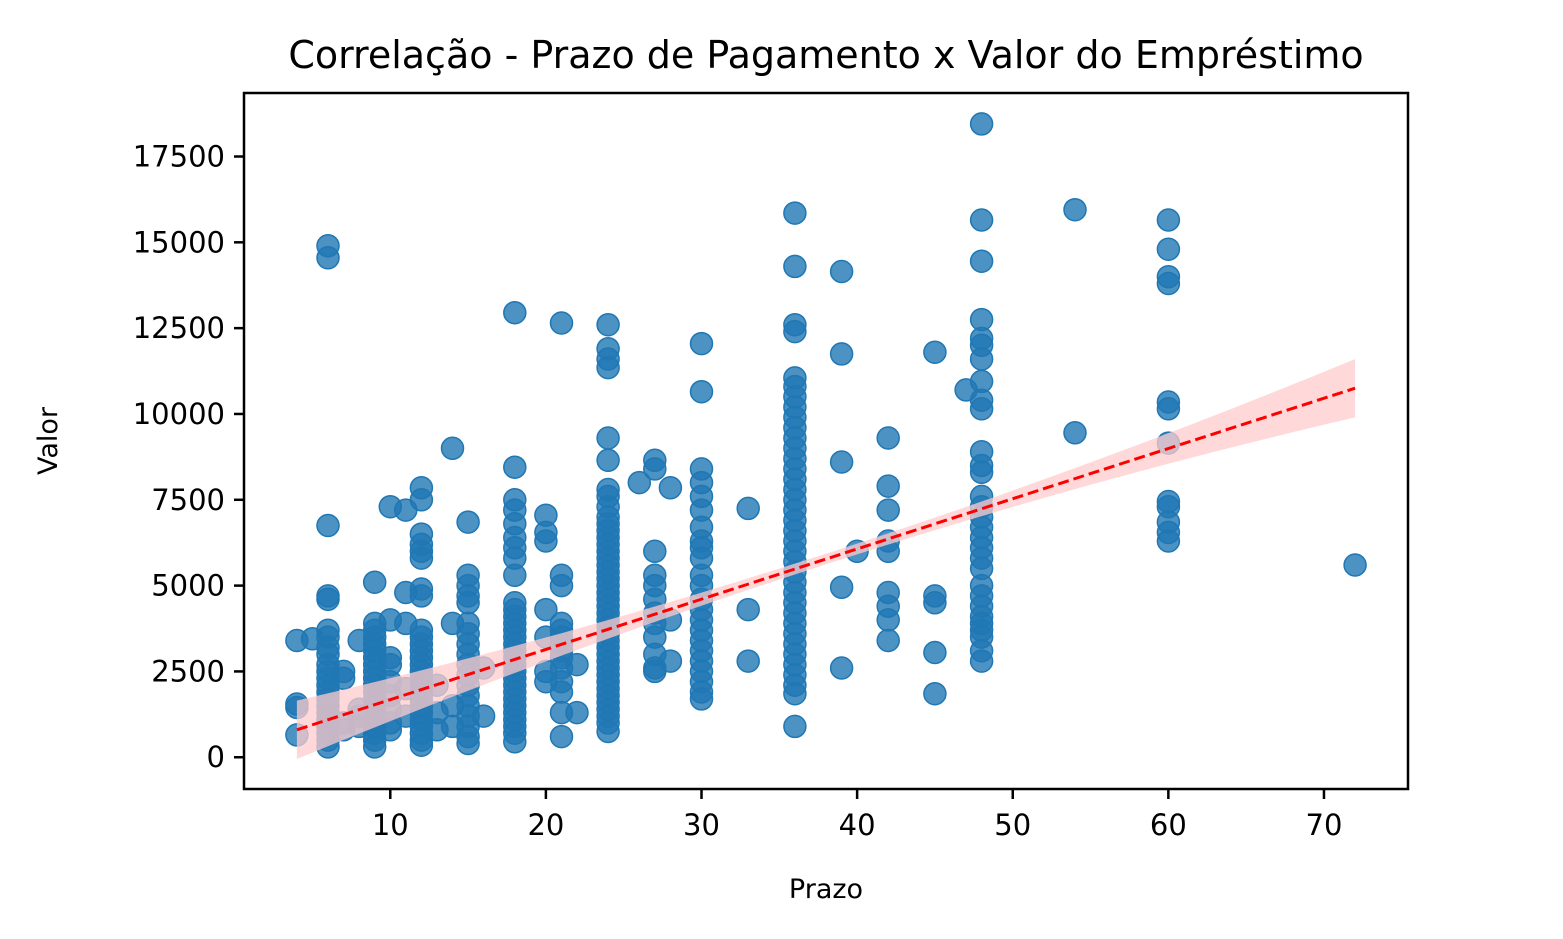 The width and height of the screenshot is (1563, 939). What do you see at coordinates (216, 757) in the screenshot?
I see `y-tick-label: 0` at bounding box center [216, 757].